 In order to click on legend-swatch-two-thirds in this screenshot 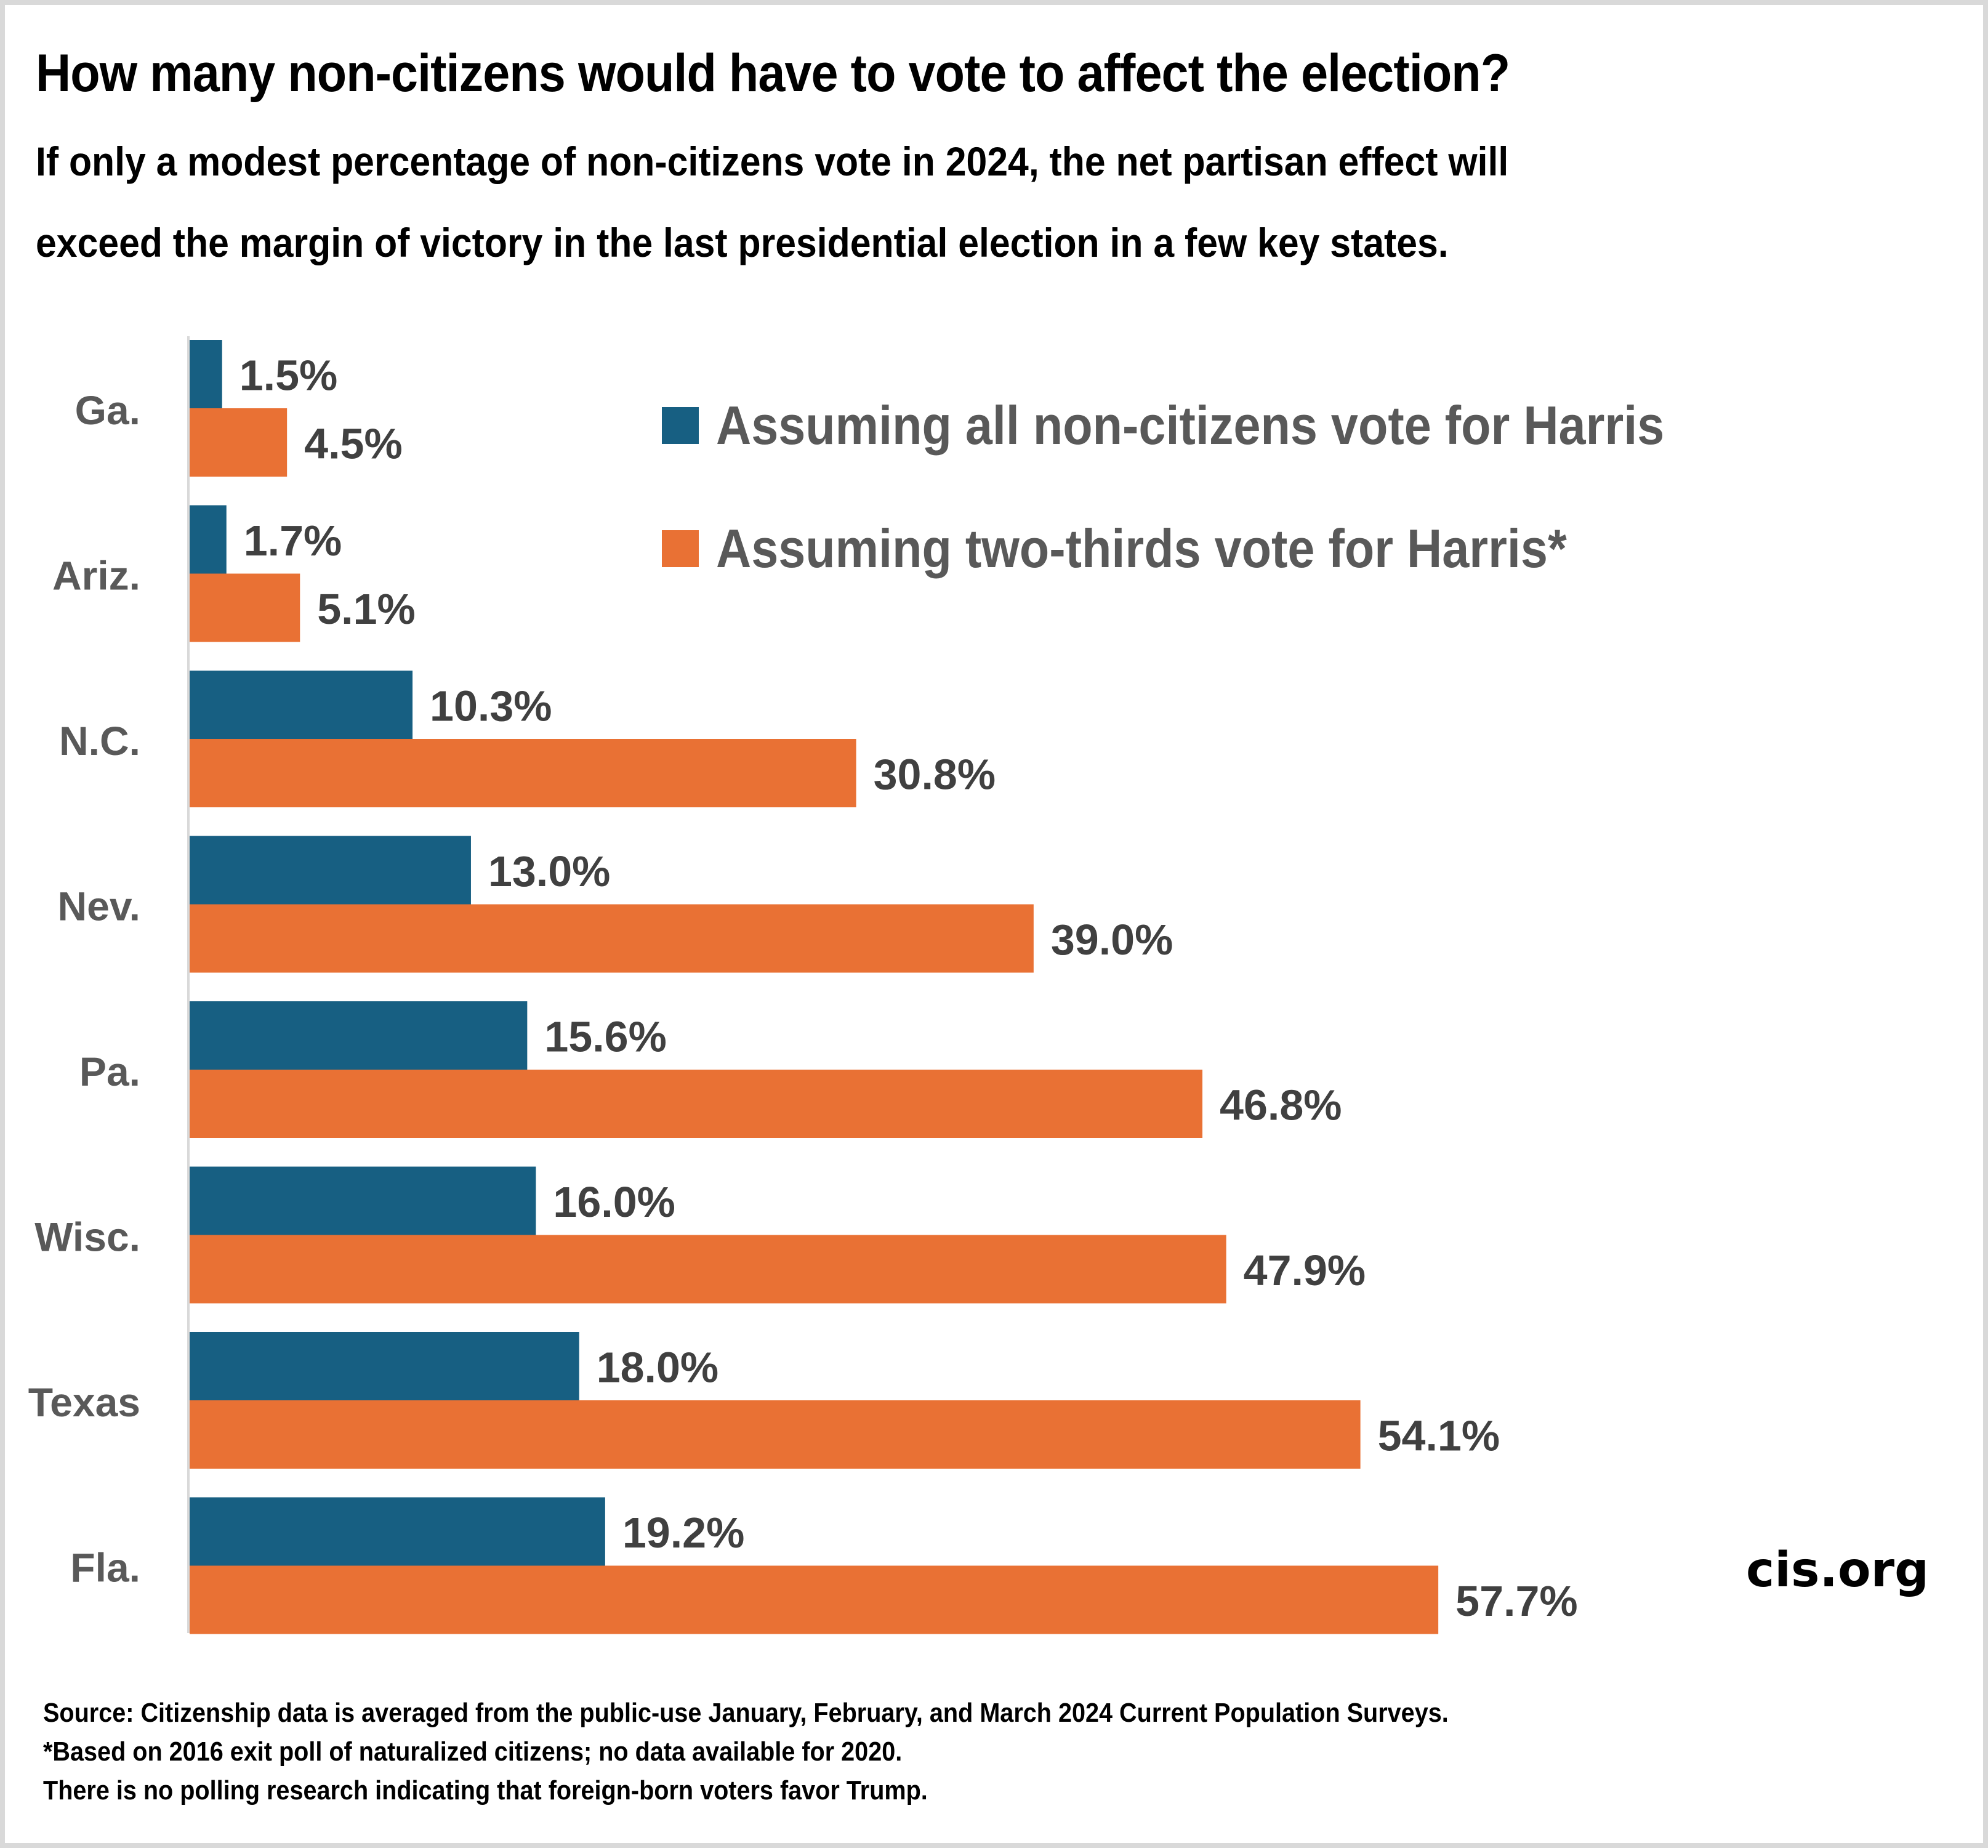, I will do `click(680, 548)`.